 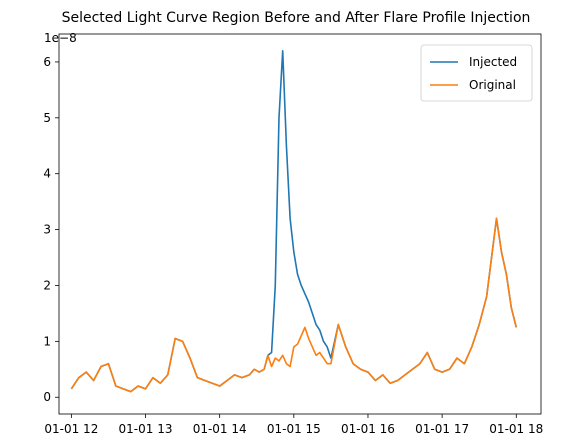 What do you see at coordinates (71, 429) in the screenshot?
I see `x-tick-label: 01-01 12` at bounding box center [71, 429].